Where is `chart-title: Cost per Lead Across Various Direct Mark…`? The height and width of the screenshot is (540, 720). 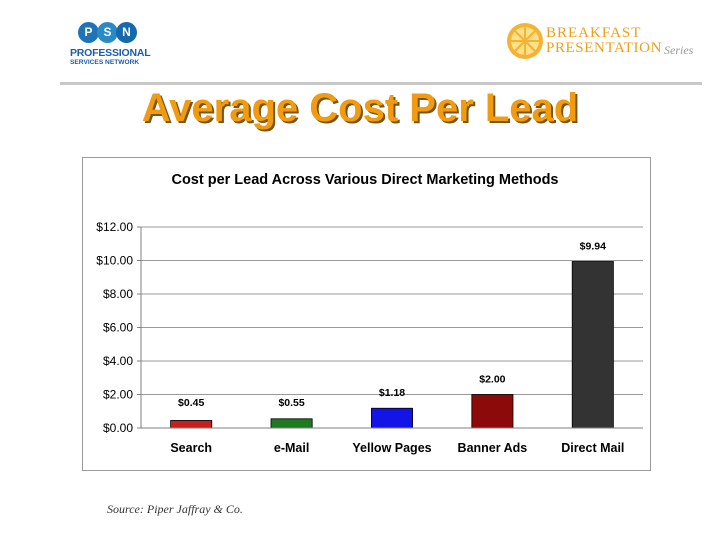
chart-title: Cost per Lead Across Various Direct Mark… is located at coordinates (364, 180).